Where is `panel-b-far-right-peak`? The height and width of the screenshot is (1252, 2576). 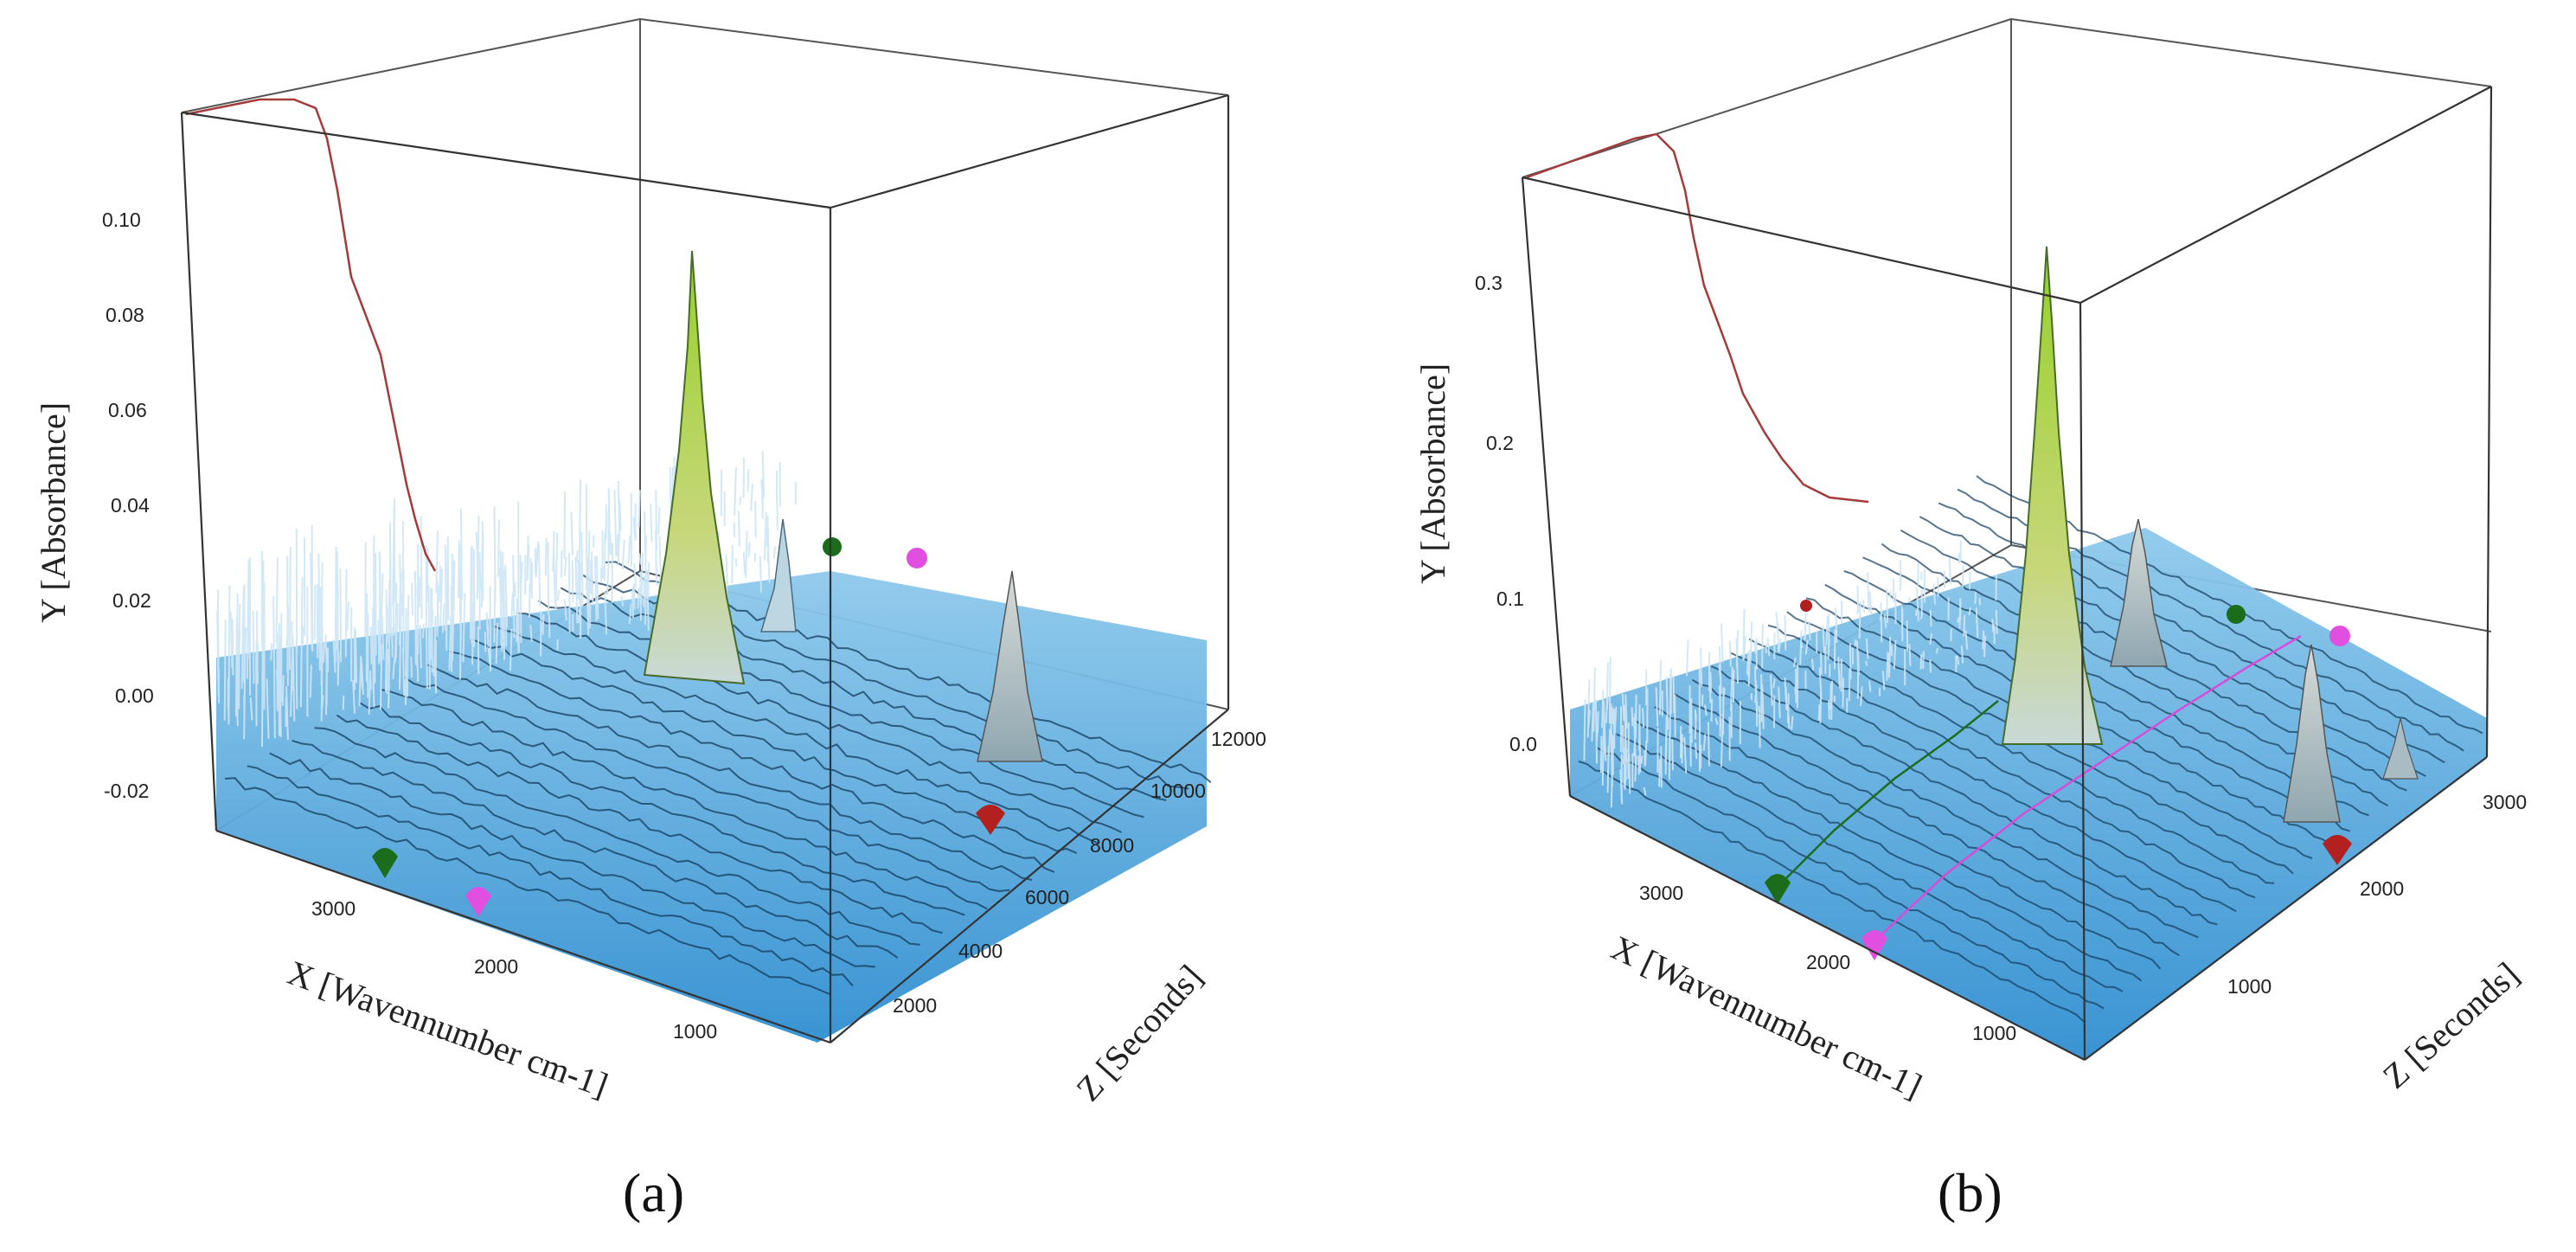 panel-b-far-right-peak is located at coordinates (2400, 748).